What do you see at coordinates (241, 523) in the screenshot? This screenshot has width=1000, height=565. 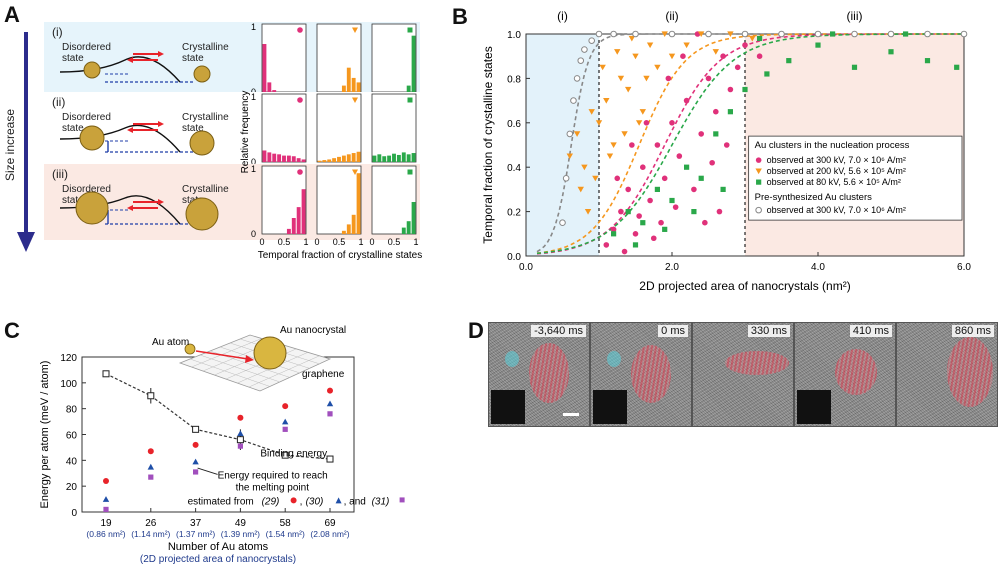 I see `x-tick-label: 49` at bounding box center [241, 523].